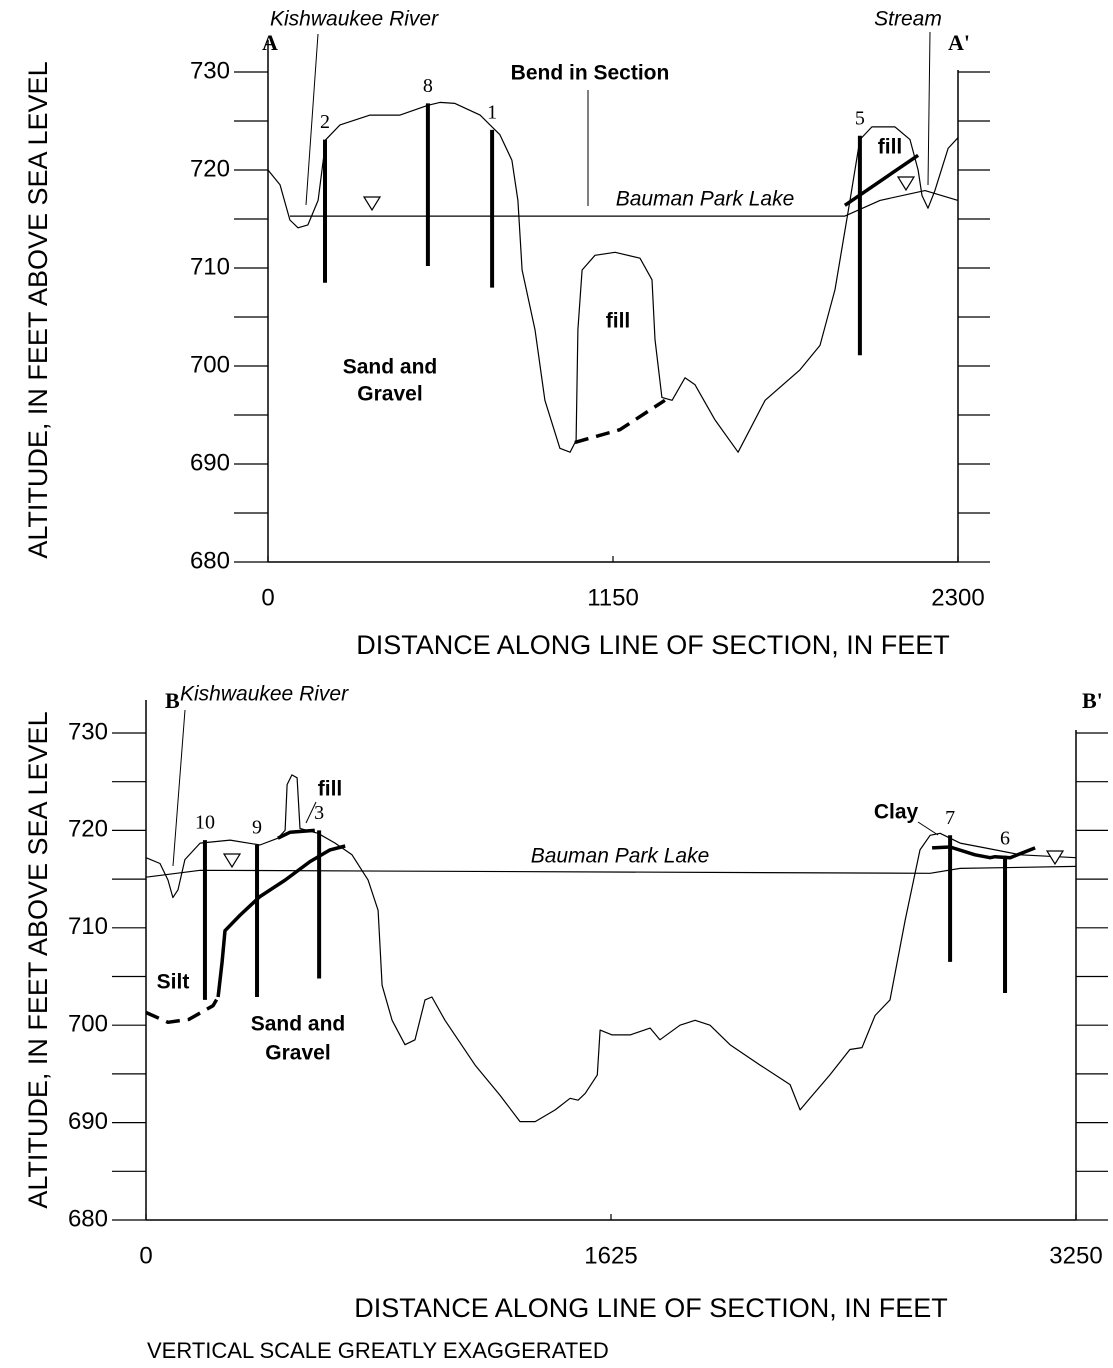  I want to click on annotation: B', so click(1092, 700).